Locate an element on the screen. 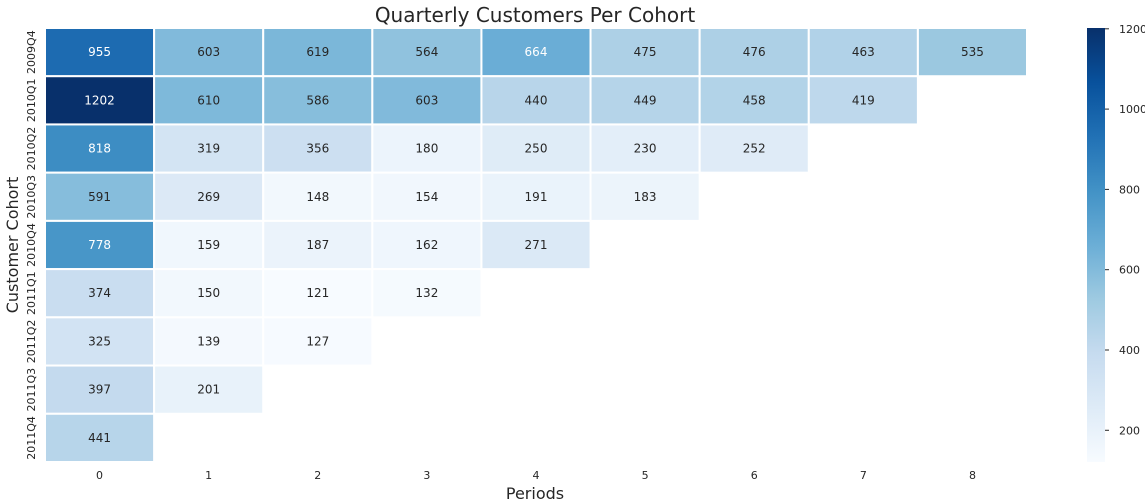 The image size is (1145, 504). x-tick-label: 4 is located at coordinates (536, 475).